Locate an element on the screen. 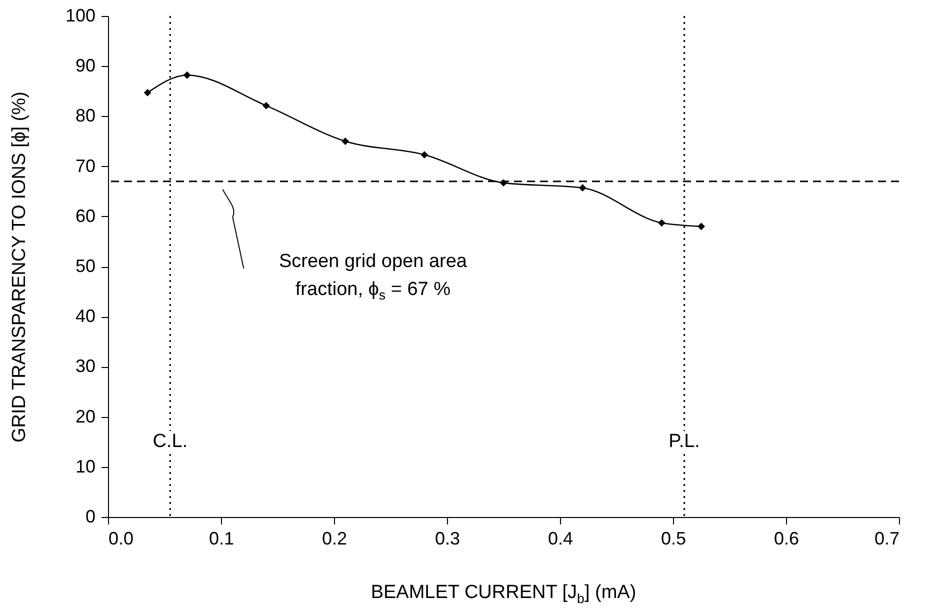  x-tick-label: 0.7 is located at coordinates (887, 538).